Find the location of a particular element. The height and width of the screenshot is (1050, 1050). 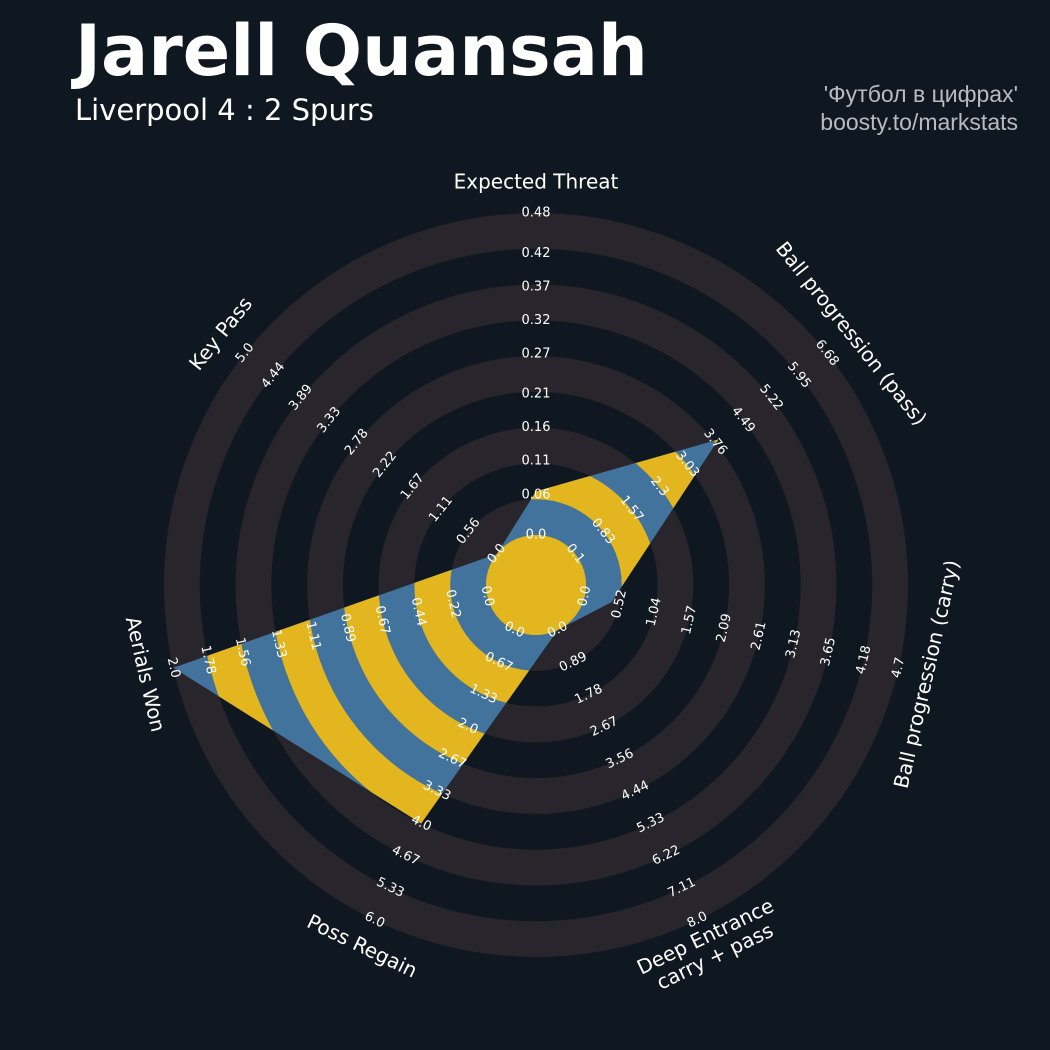

center-circle is located at coordinates (536, 585).